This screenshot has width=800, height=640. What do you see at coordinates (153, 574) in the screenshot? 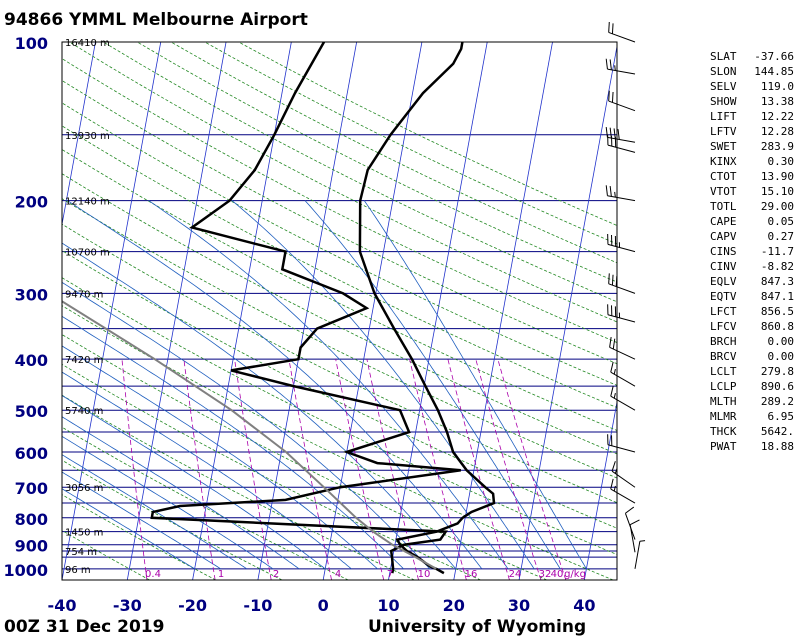
I see `mixing-ratio-label: 0.4` at bounding box center [153, 574].